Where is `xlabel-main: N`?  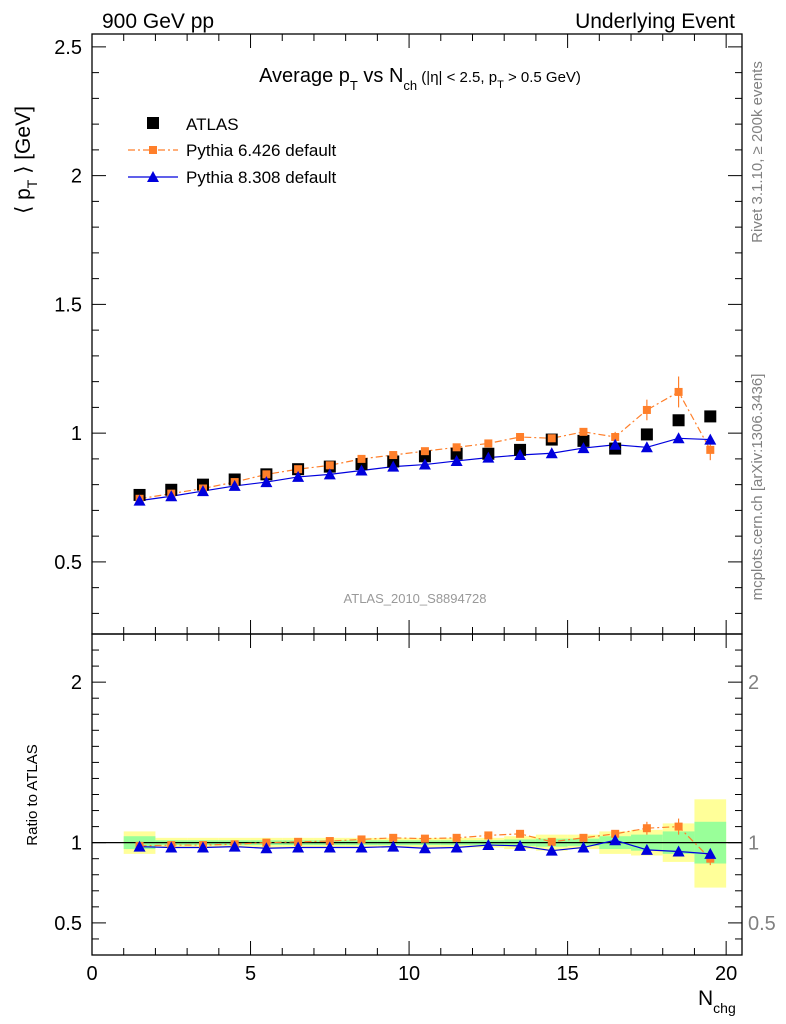 xlabel-main: N is located at coordinates (705, 998).